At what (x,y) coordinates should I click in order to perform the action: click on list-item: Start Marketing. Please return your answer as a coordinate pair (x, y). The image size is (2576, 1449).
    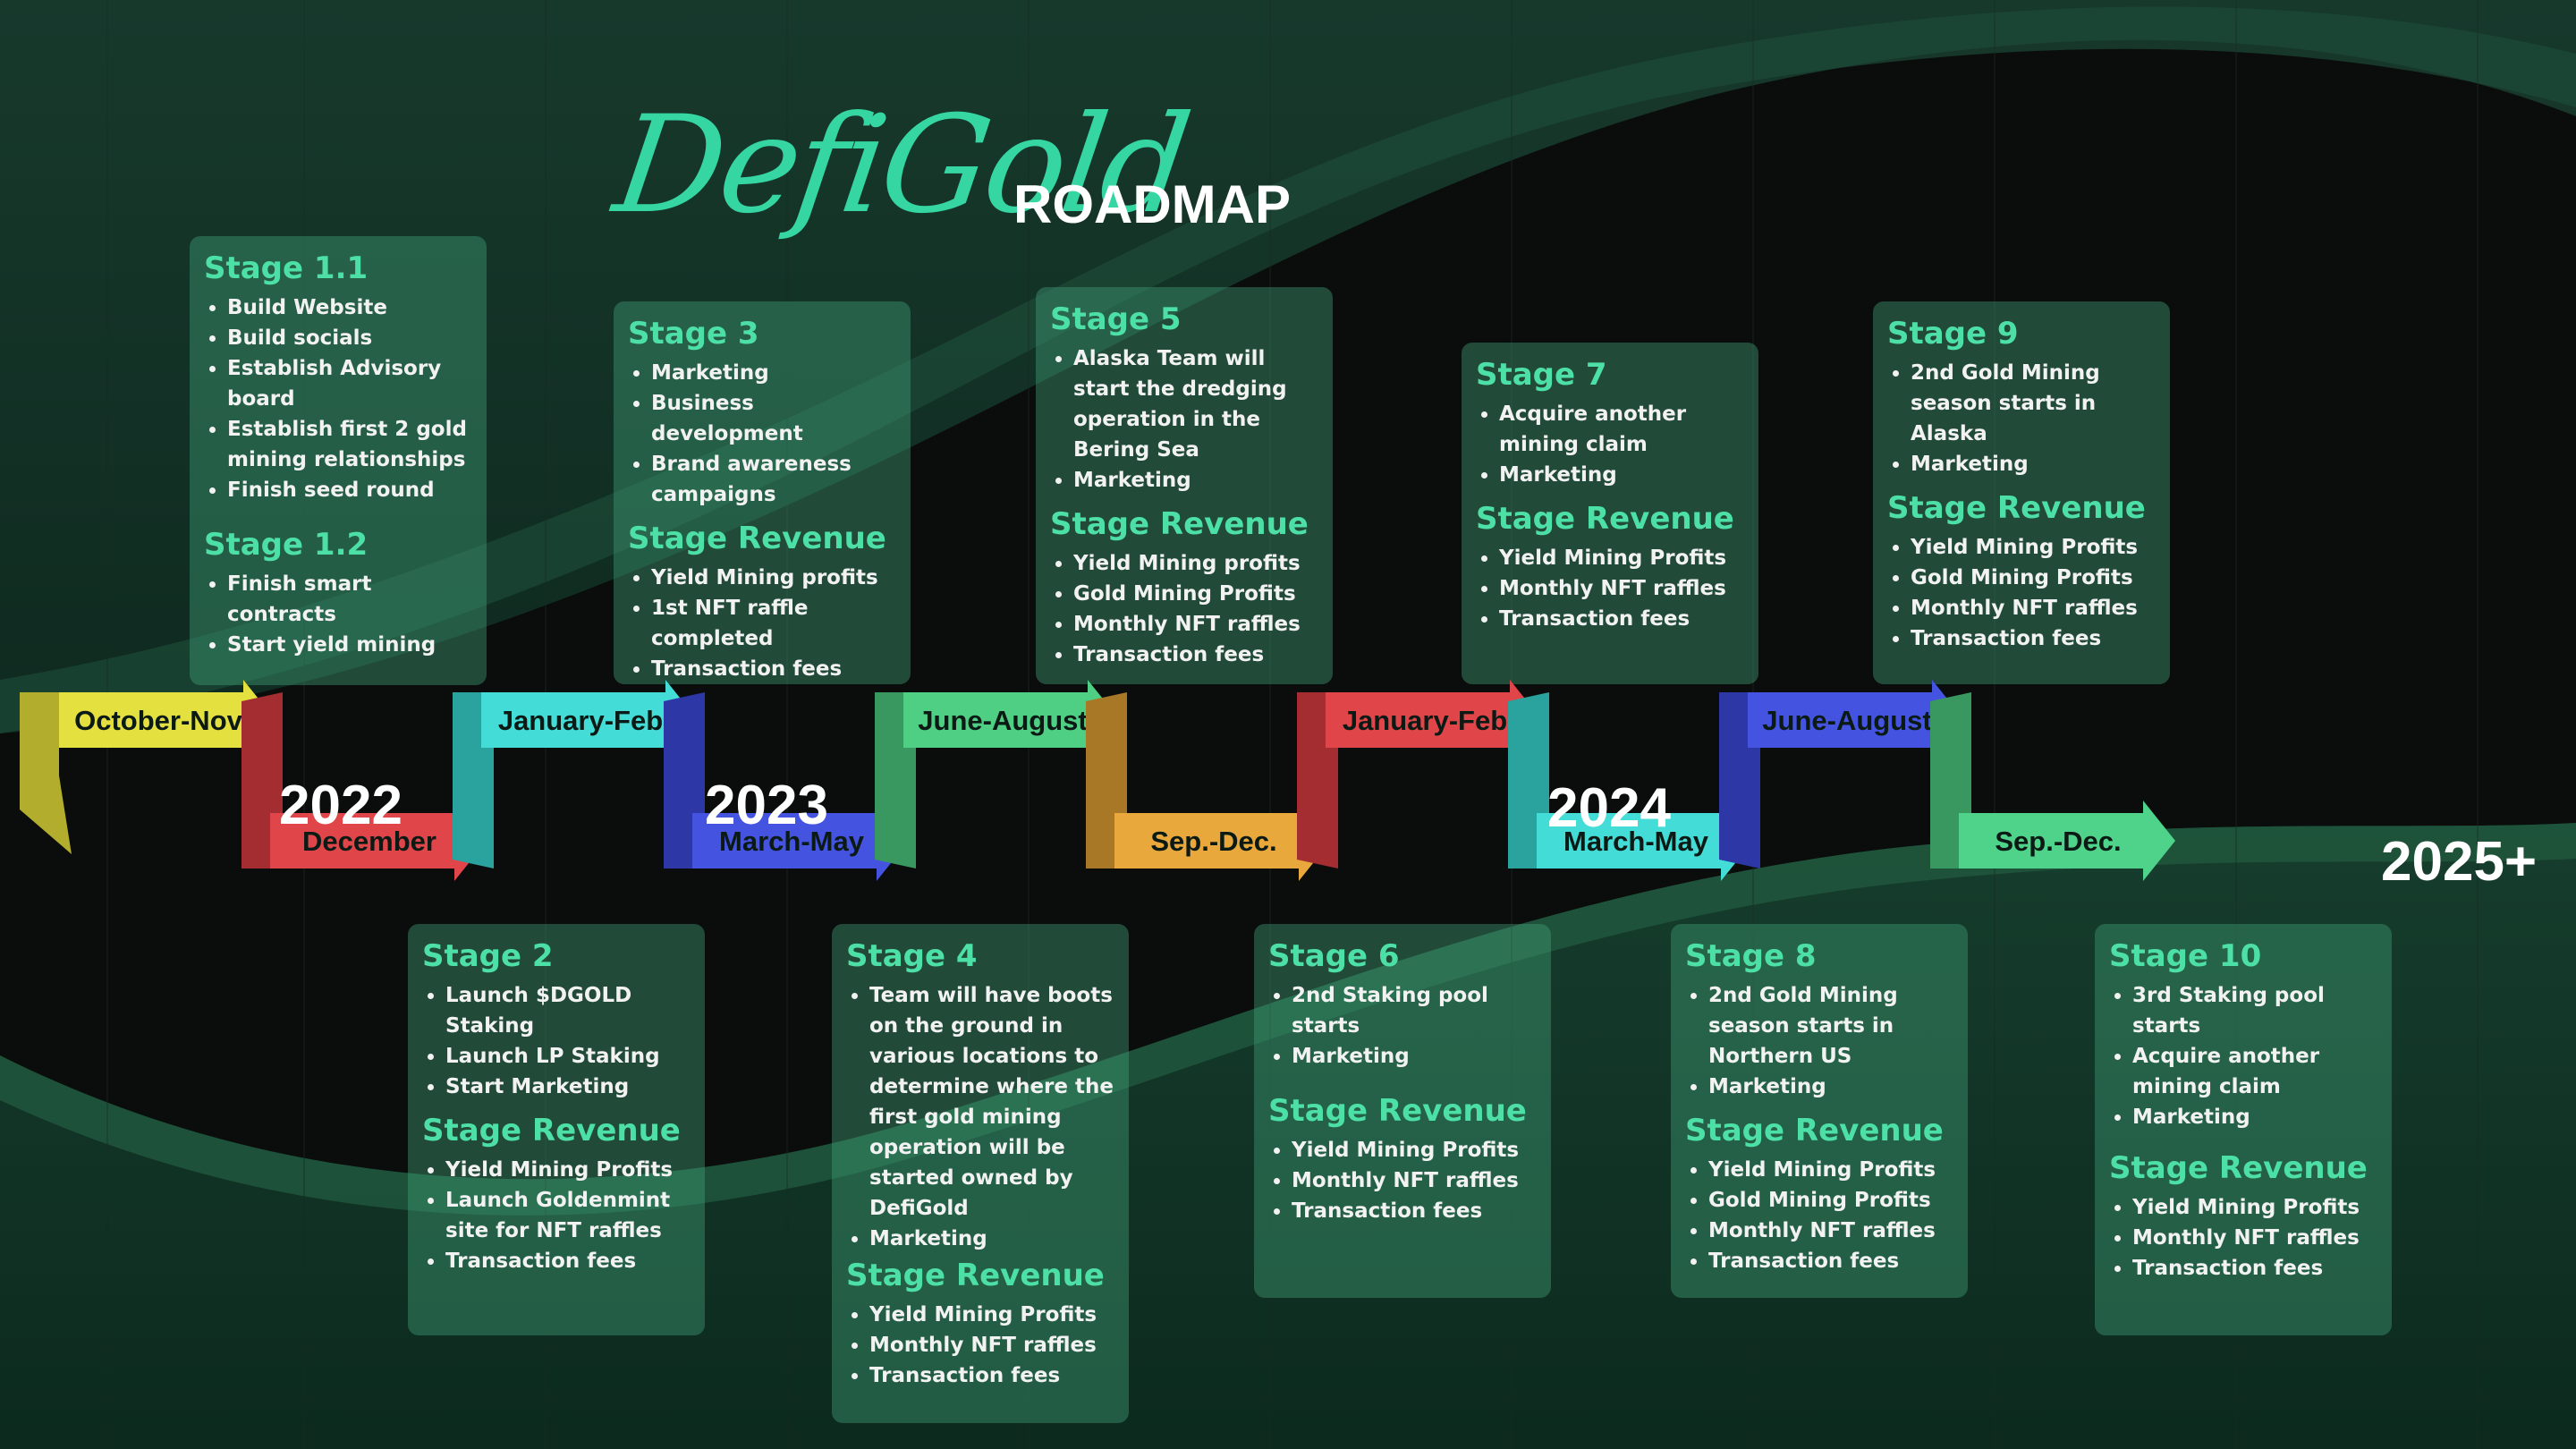
    Looking at the image, I should click on (568, 1087).